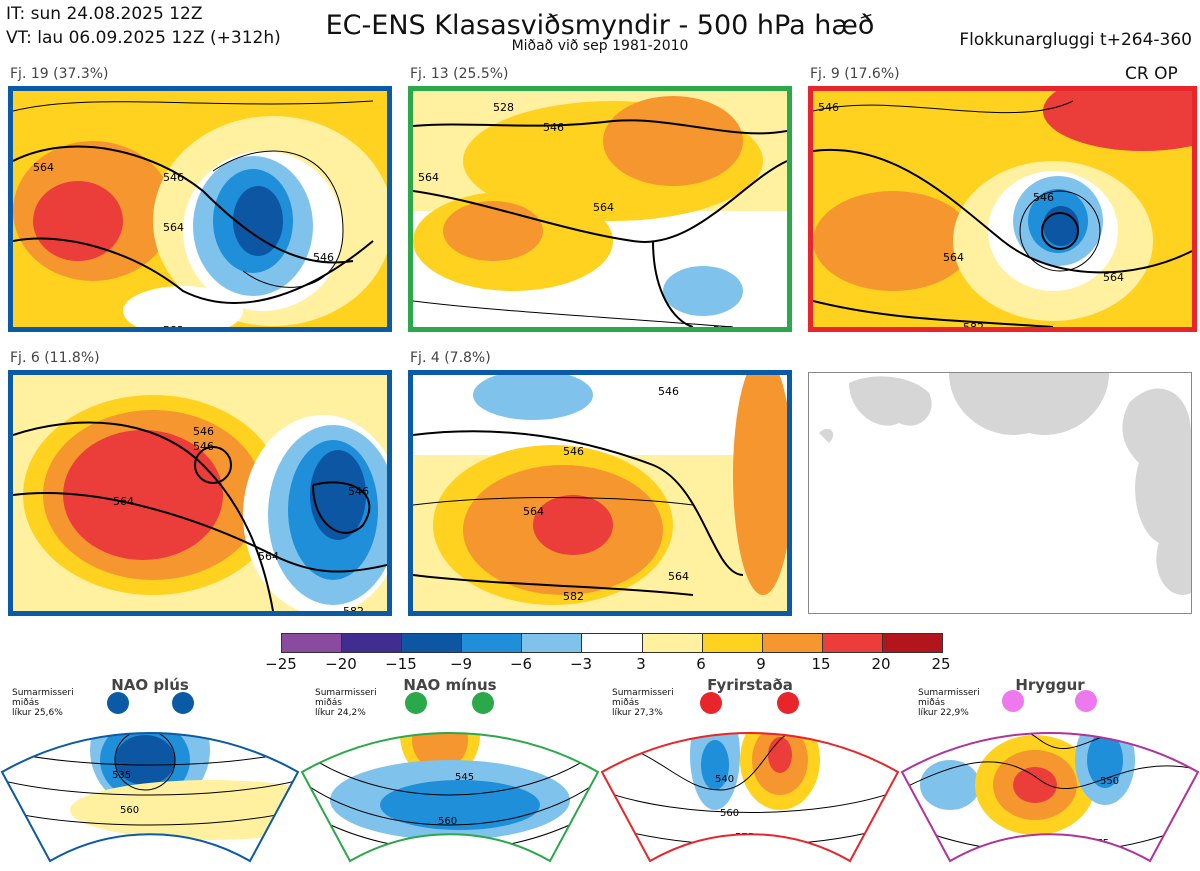 Image resolution: width=1200 pixels, height=871 pixels. What do you see at coordinates (464, 777) in the screenshot?
I see `regime-2-contour: 545` at bounding box center [464, 777].